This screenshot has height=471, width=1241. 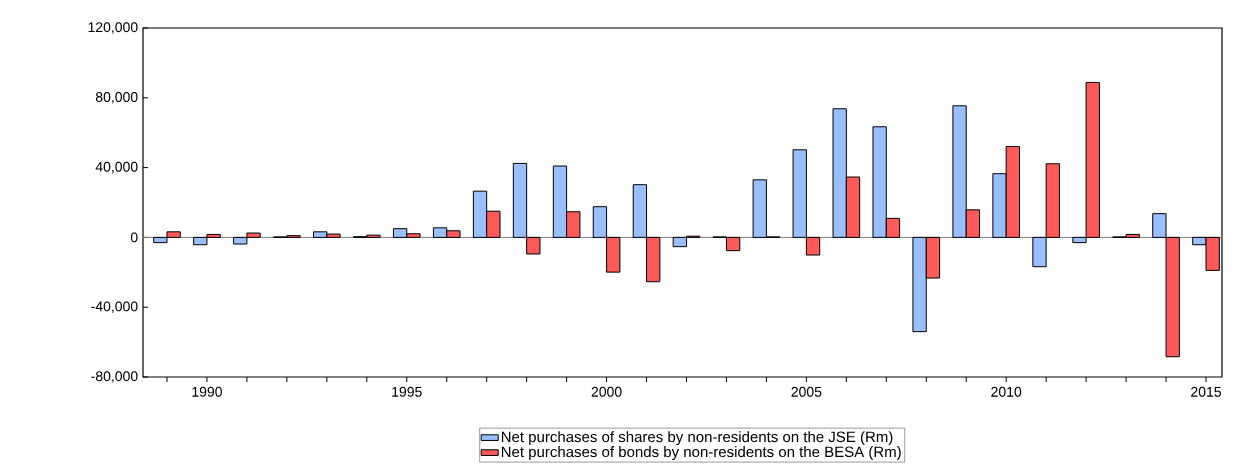 What do you see at coordinates (114, 377) in the screenshot?
I see `y-tick-label: -80,000` at bounding box center [114, 377].